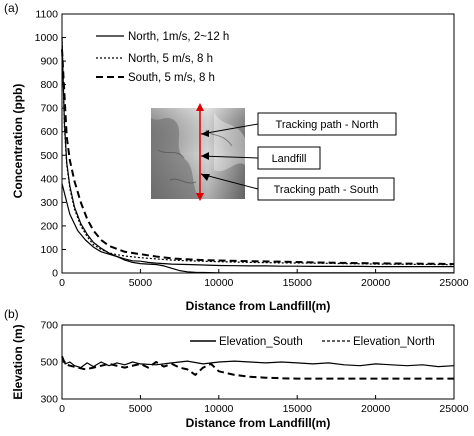 This screenshot has width=474, height=436. I want to click on panel-a-x-tick-label: 25000, so click(453, 283).